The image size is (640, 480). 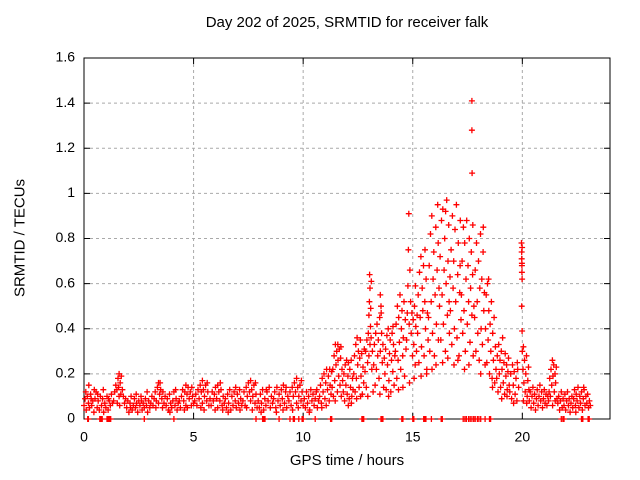 What do you see at coordinates (66, 57) in the screenshot?
I see `y-tick-label: 1.6` at bounding box center [66, 57].